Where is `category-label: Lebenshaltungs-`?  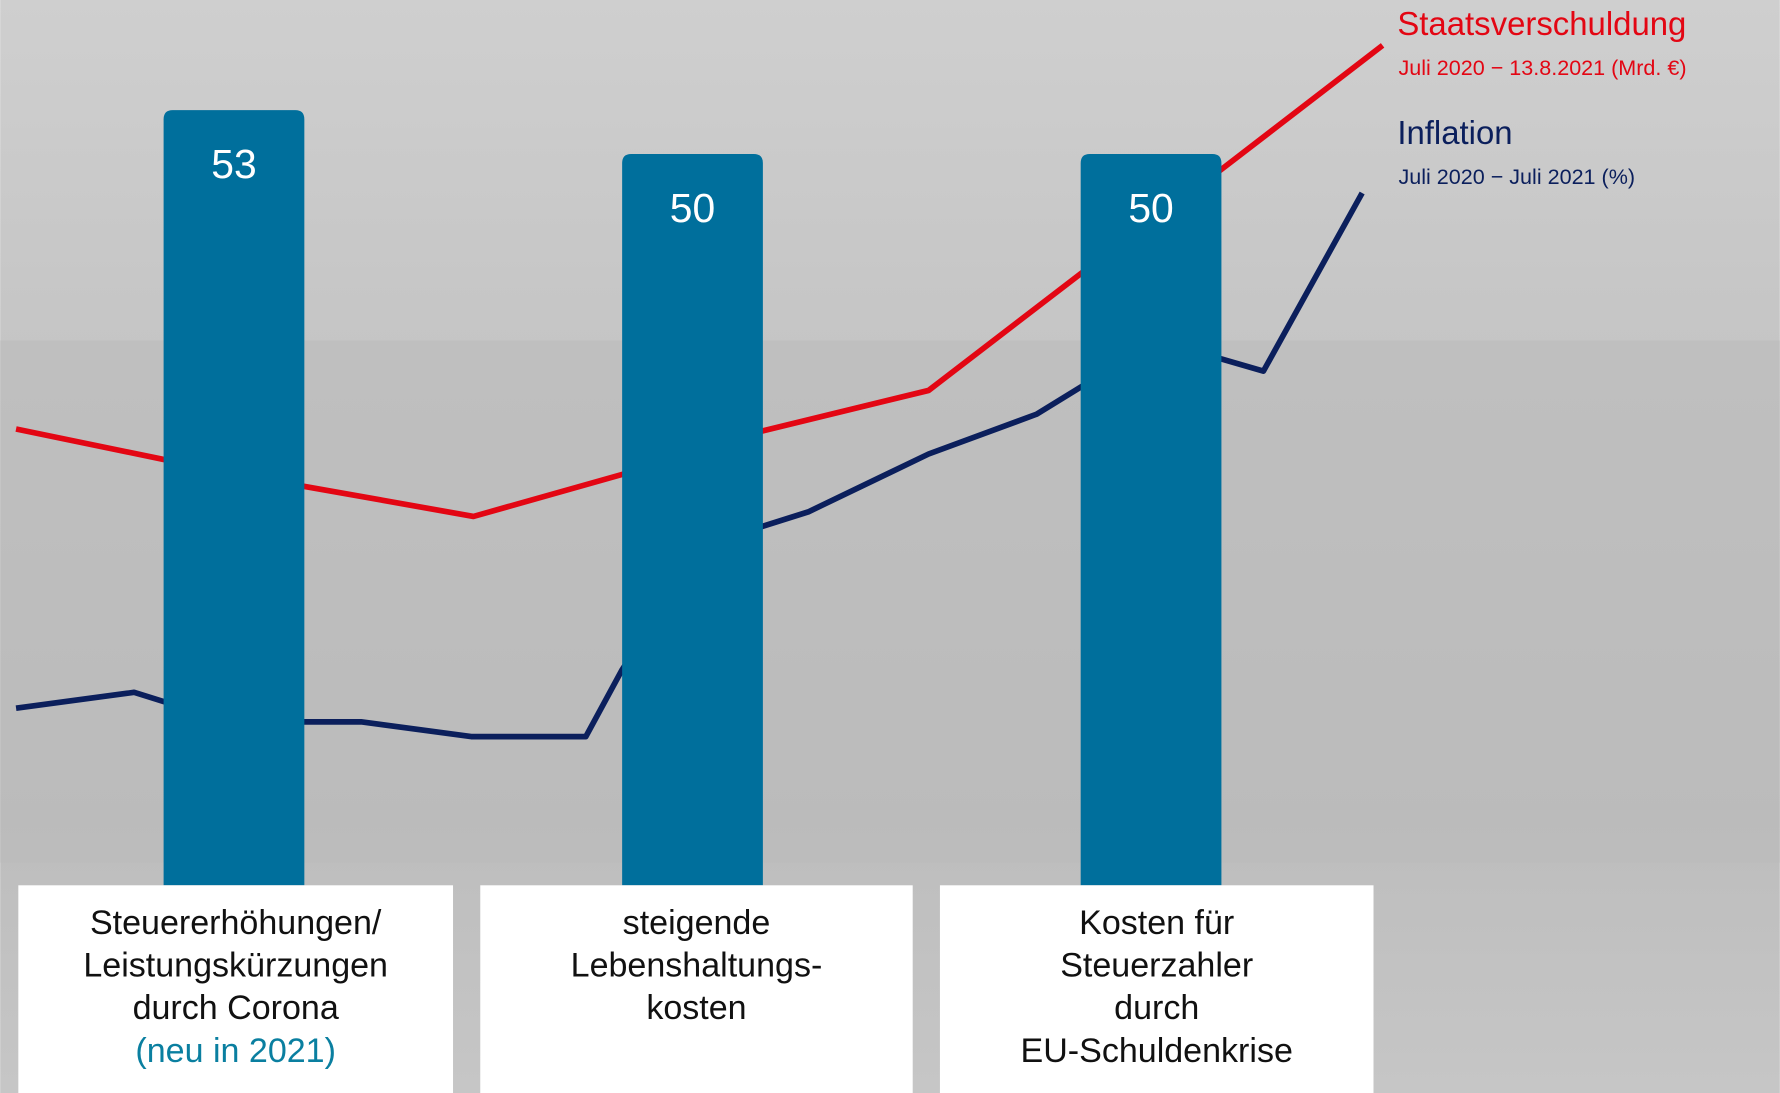
category-label: Lebenshaltungs- is located at coordinates (697, 966).